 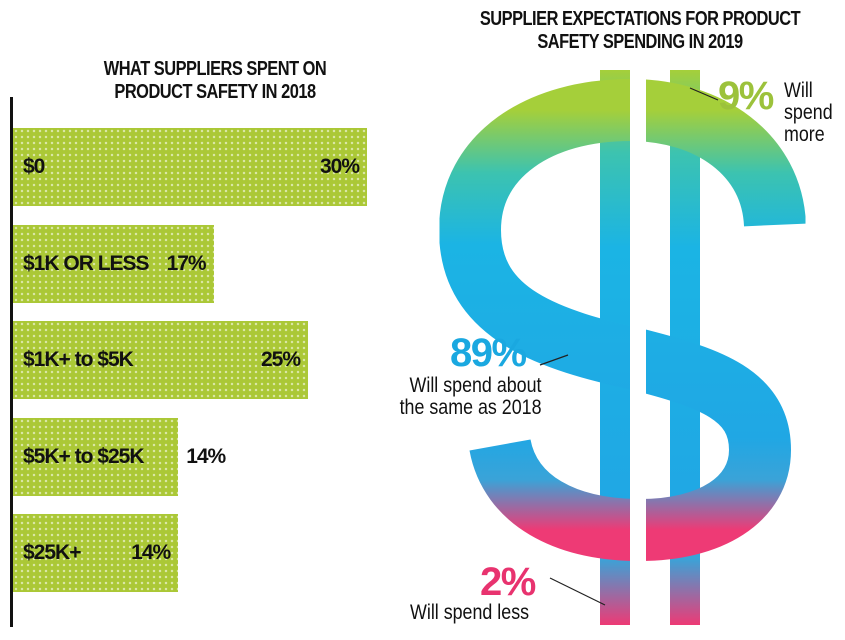 I want to click on same-label: Will spend about the same as 2018, so click(x=470, y=396).